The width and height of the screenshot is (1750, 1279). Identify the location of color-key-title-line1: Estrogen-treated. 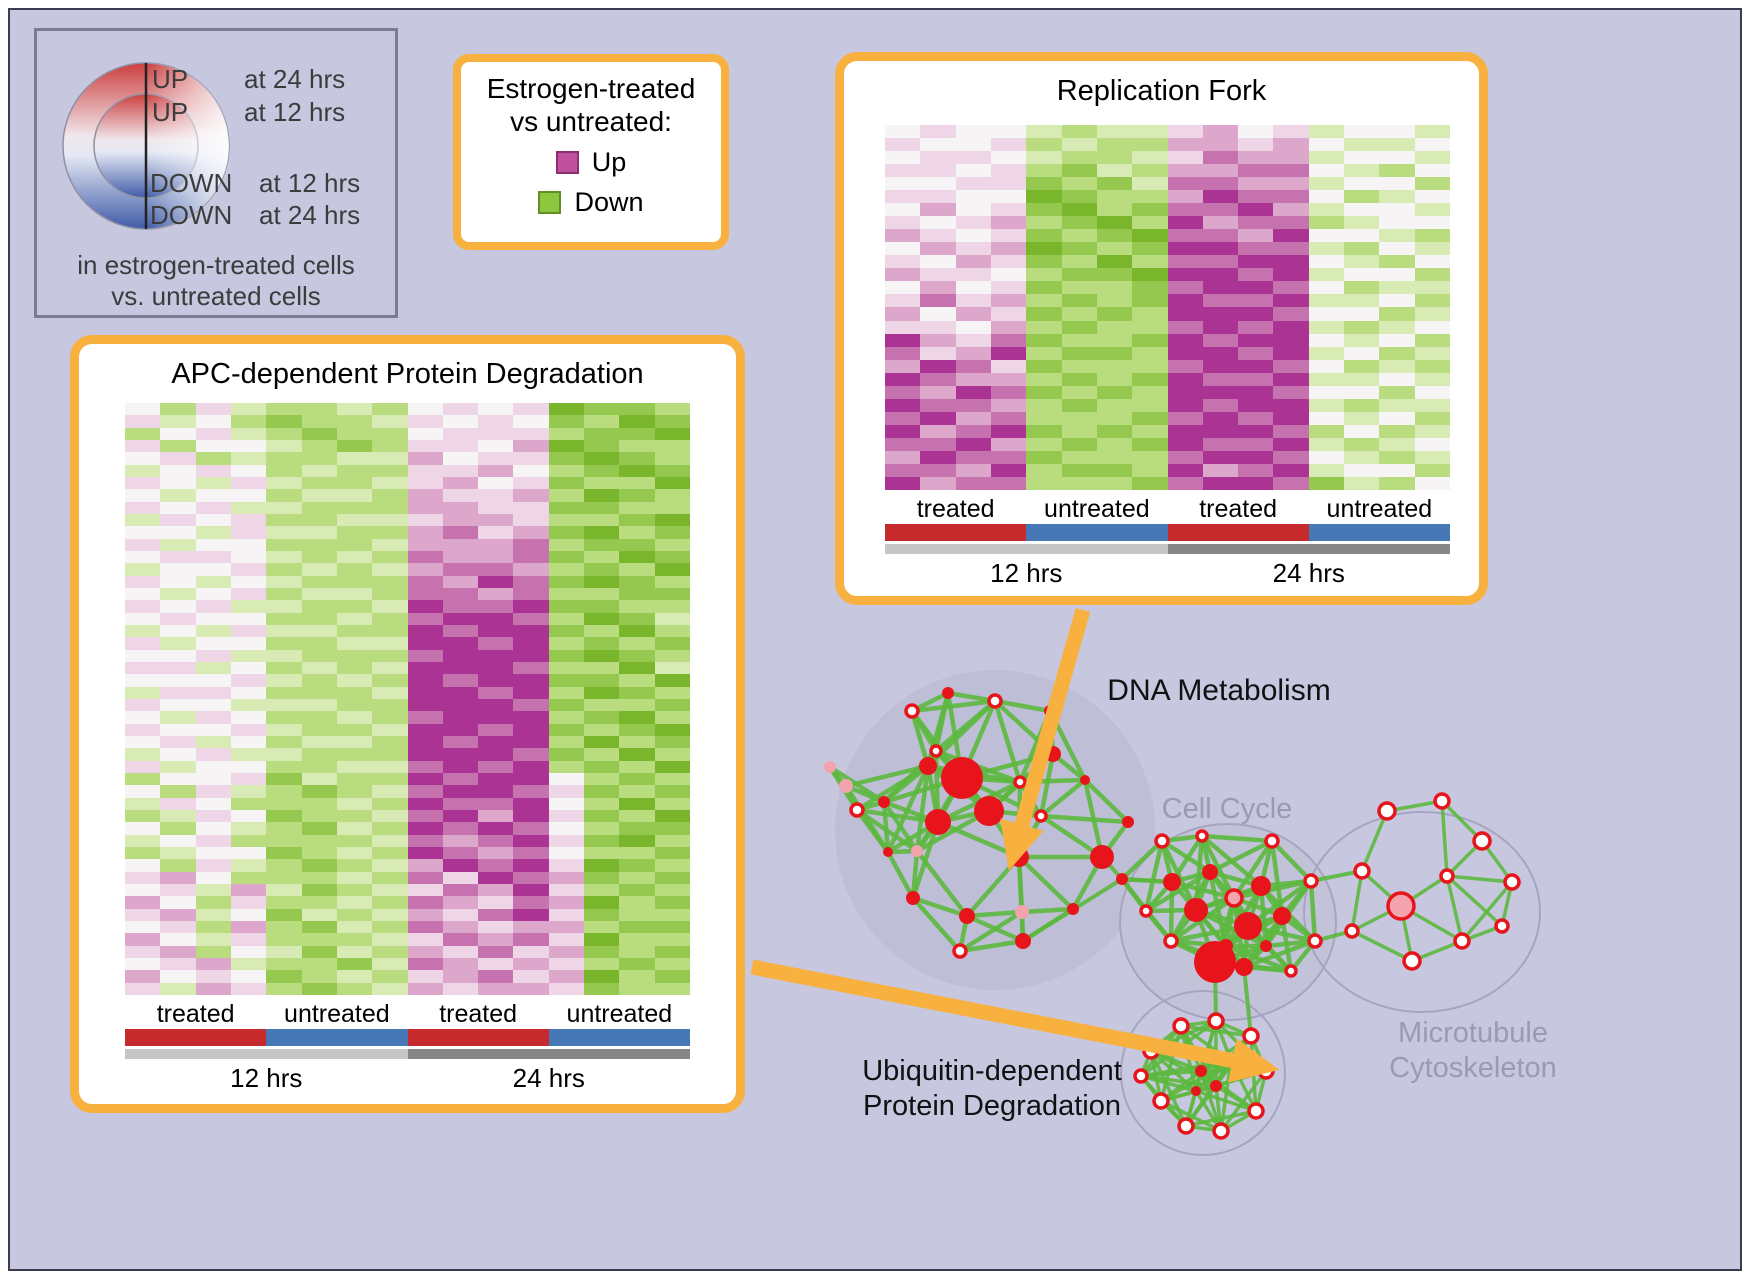
(591, 88).